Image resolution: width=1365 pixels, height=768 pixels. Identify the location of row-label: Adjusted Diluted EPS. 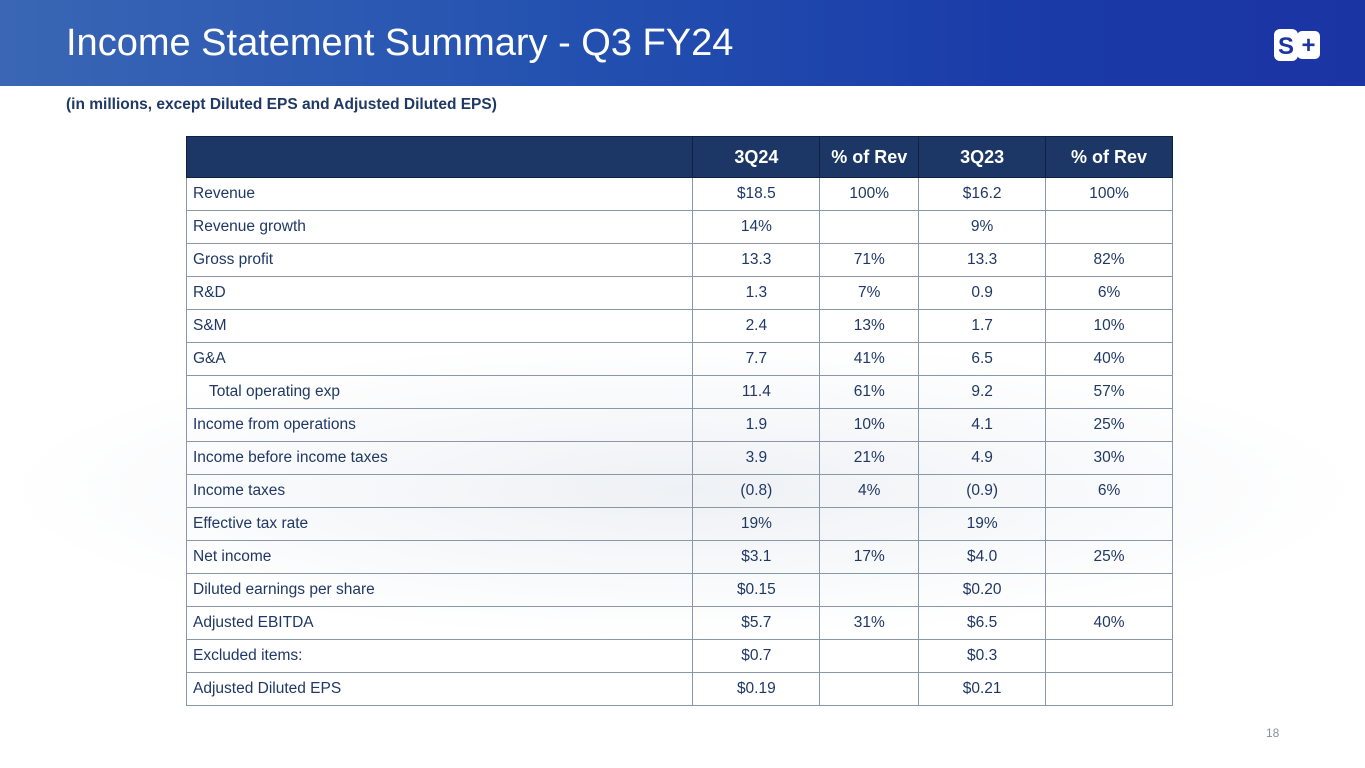
(439, 689).